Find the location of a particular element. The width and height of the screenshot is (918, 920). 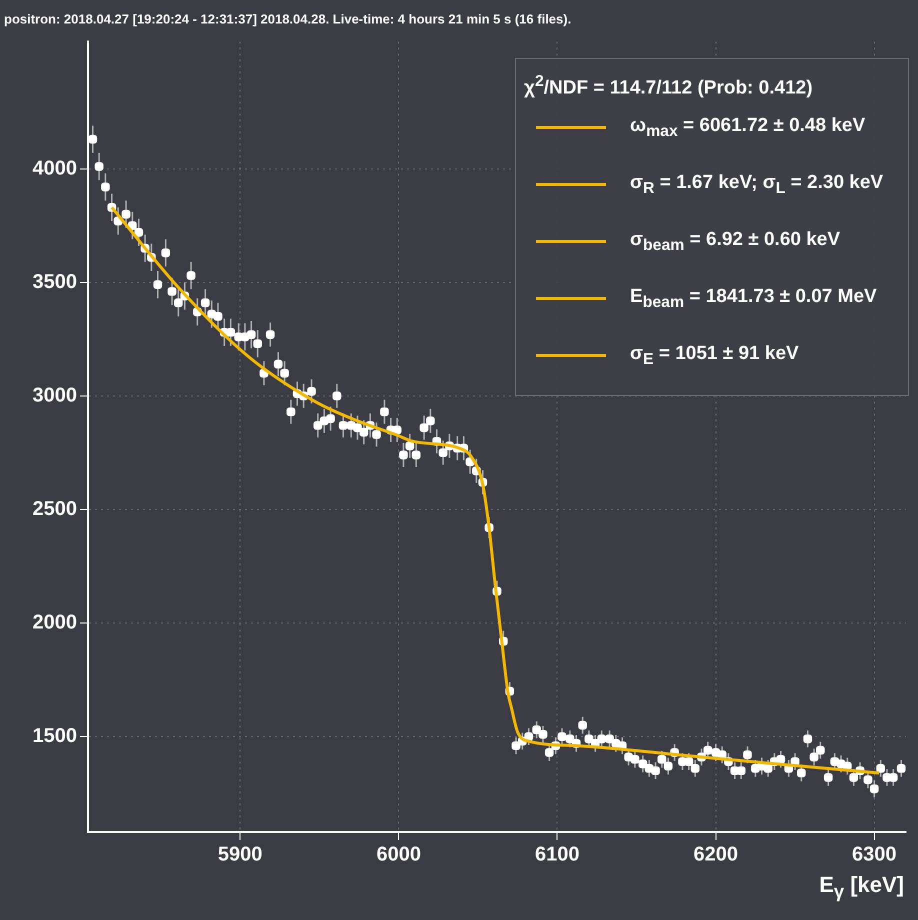

y-tick-label: 2000 is located at coordinates (54, 623).